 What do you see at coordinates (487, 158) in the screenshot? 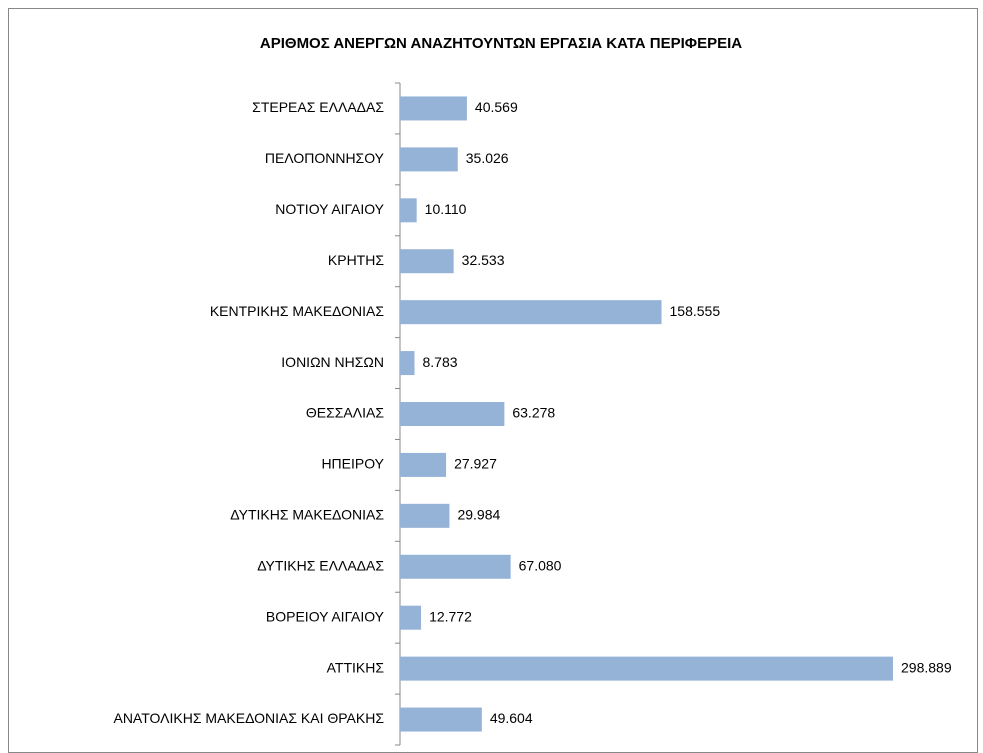
I see `value-label: 35.026` at bounding box center [487, 158].